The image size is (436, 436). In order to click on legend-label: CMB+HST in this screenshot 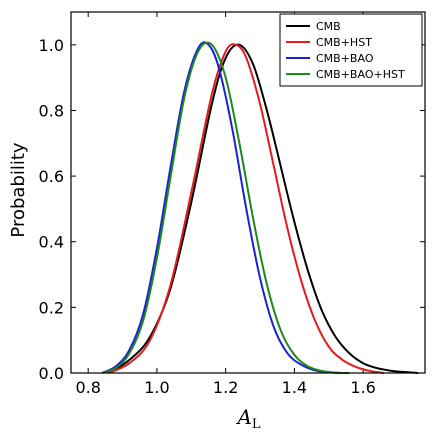, I will do `click(344, 42)`.